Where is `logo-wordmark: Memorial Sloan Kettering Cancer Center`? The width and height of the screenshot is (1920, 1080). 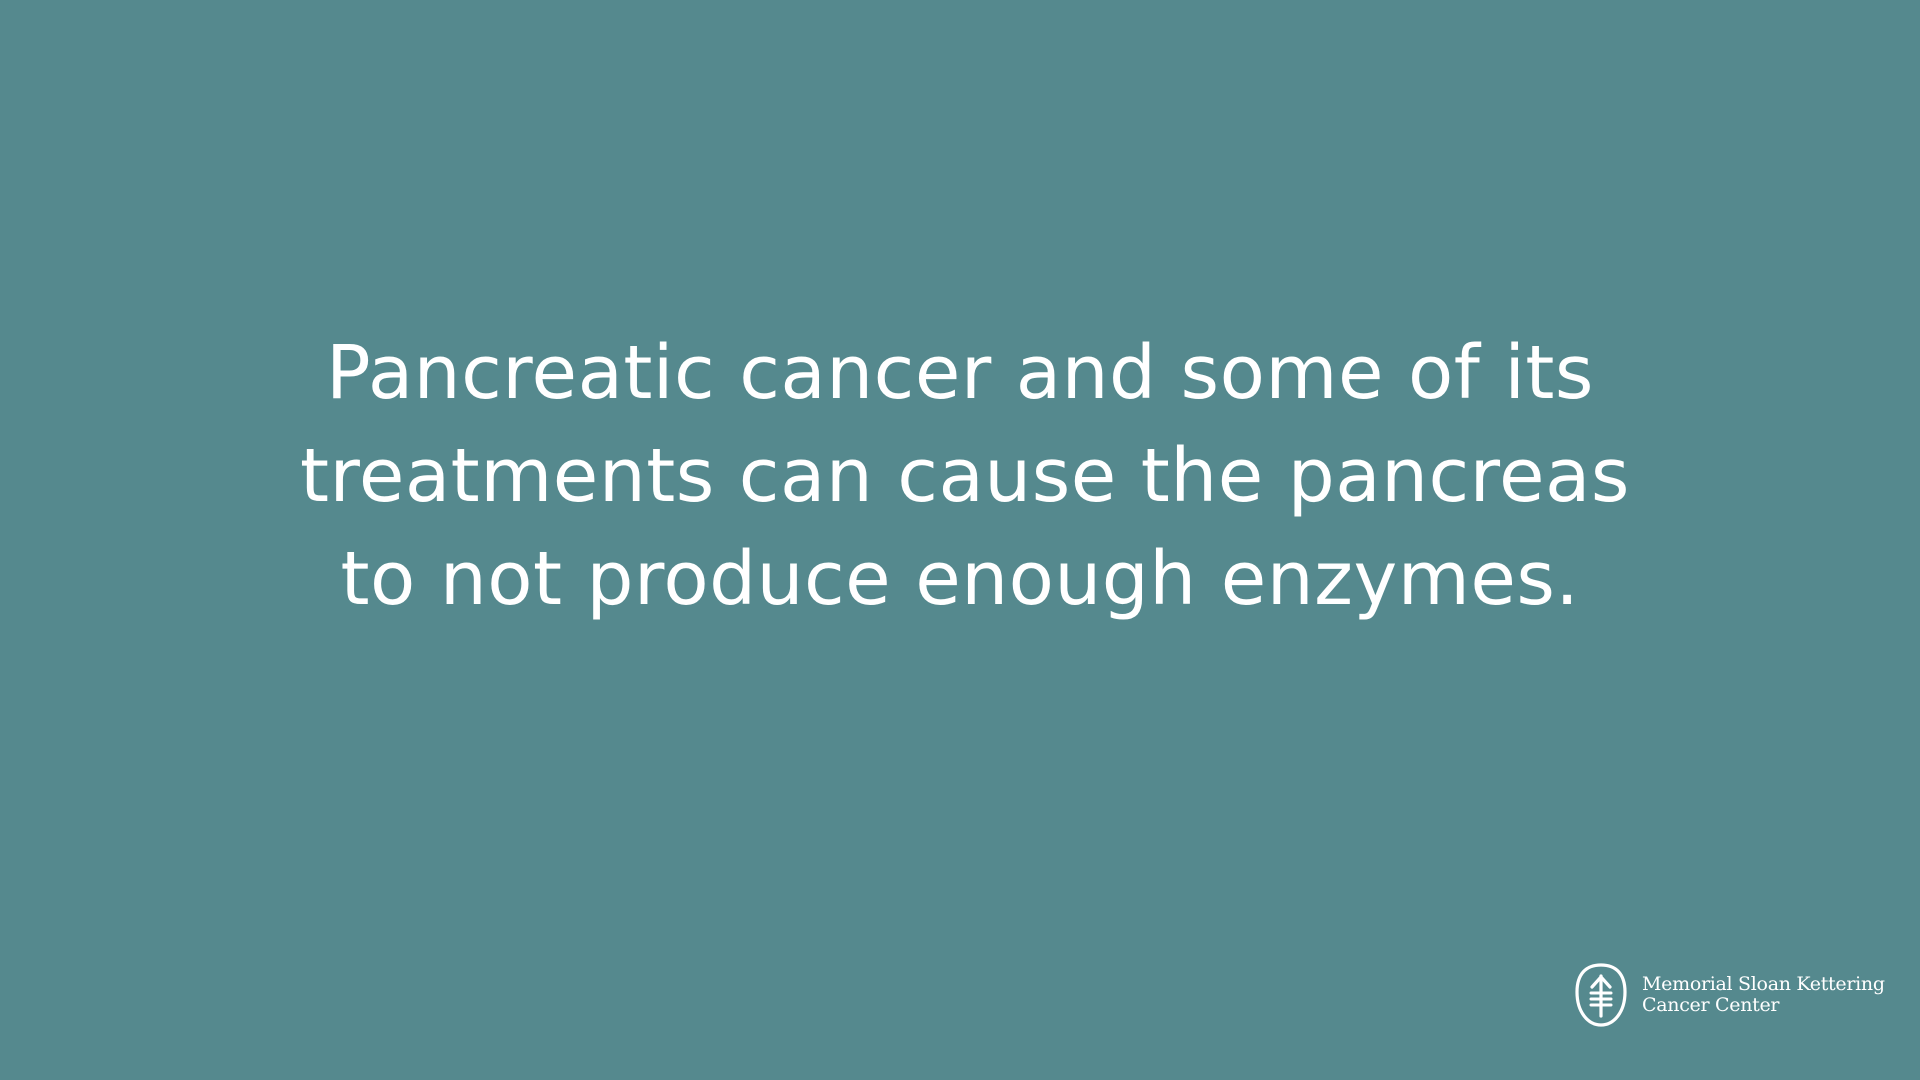
logo-wordmark: Memorial Sloan Kettering Cancer Center is located at coordinates (1763, 995).